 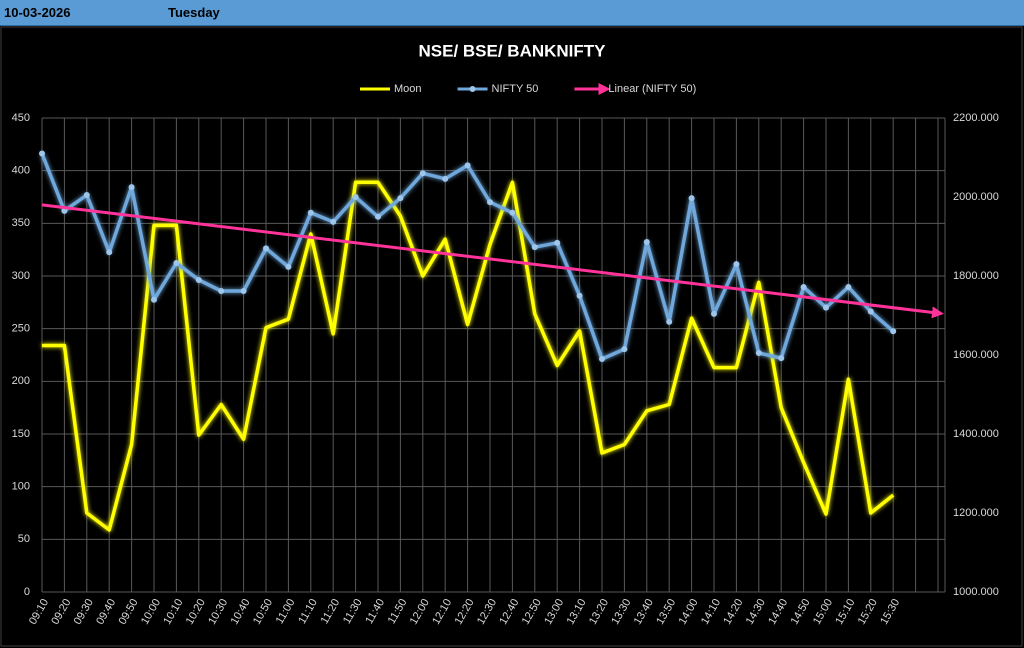 What do you see at coordinates (21, 434) in the screenshot?
I see `y-tick-label: 150` at bounding box center [21, 434].